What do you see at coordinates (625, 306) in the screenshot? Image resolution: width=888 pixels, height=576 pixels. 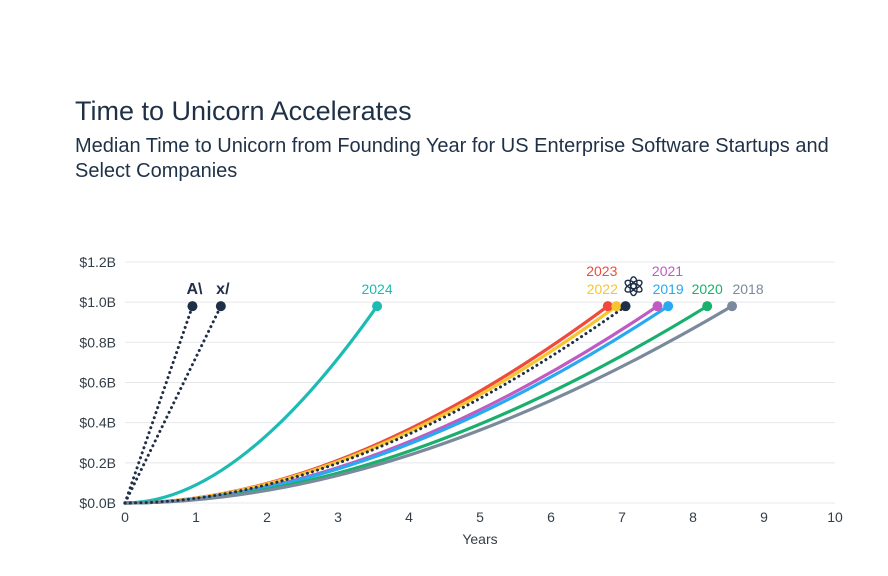 I see `endpoint-openai` at bounding box center [625, 306].